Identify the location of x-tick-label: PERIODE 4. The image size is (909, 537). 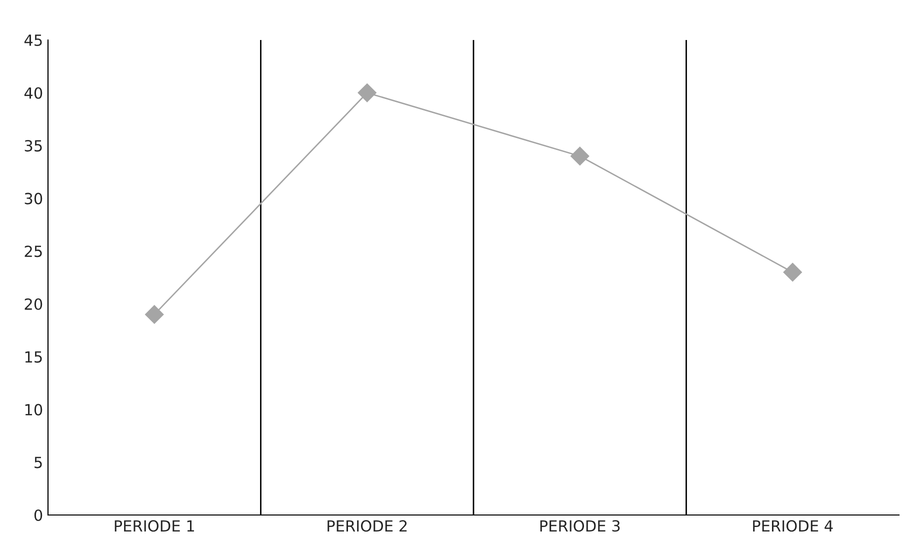
(793, 526).